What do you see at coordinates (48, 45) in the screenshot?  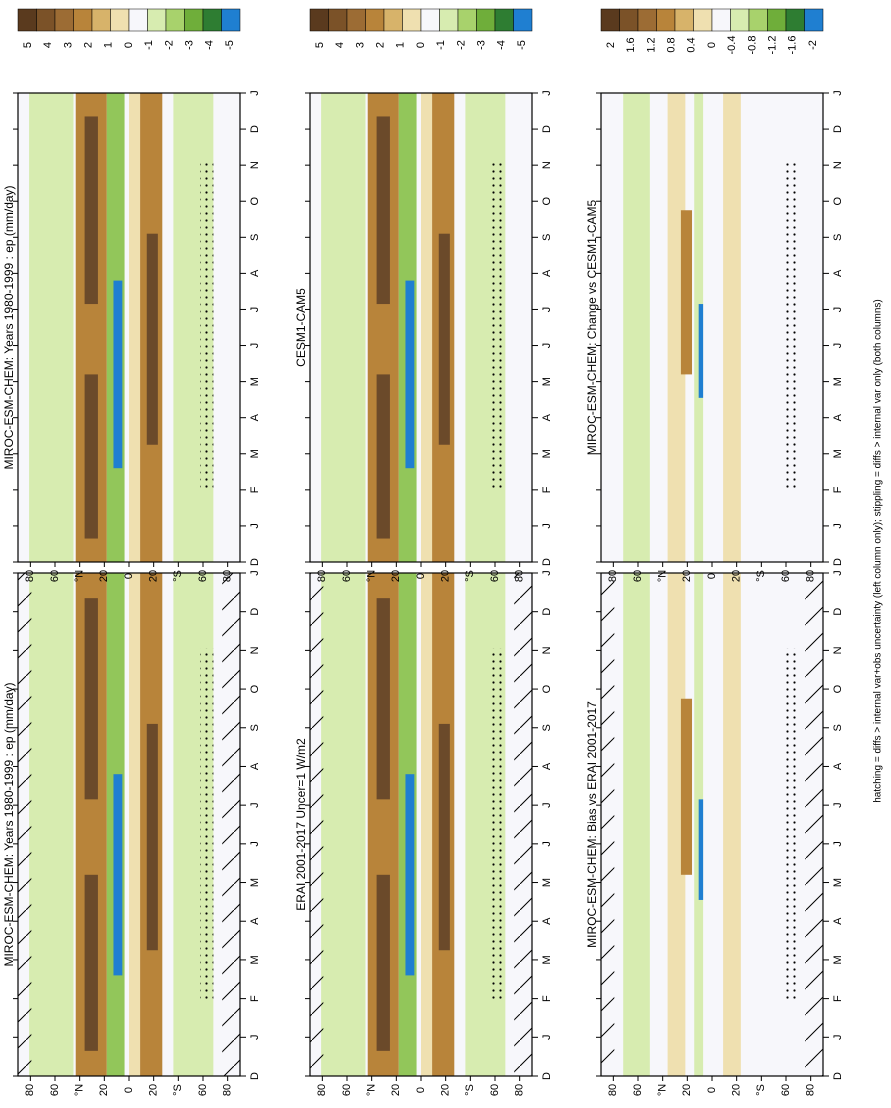 I see `colorbar-label: 4` at bounding box center [48, 45].